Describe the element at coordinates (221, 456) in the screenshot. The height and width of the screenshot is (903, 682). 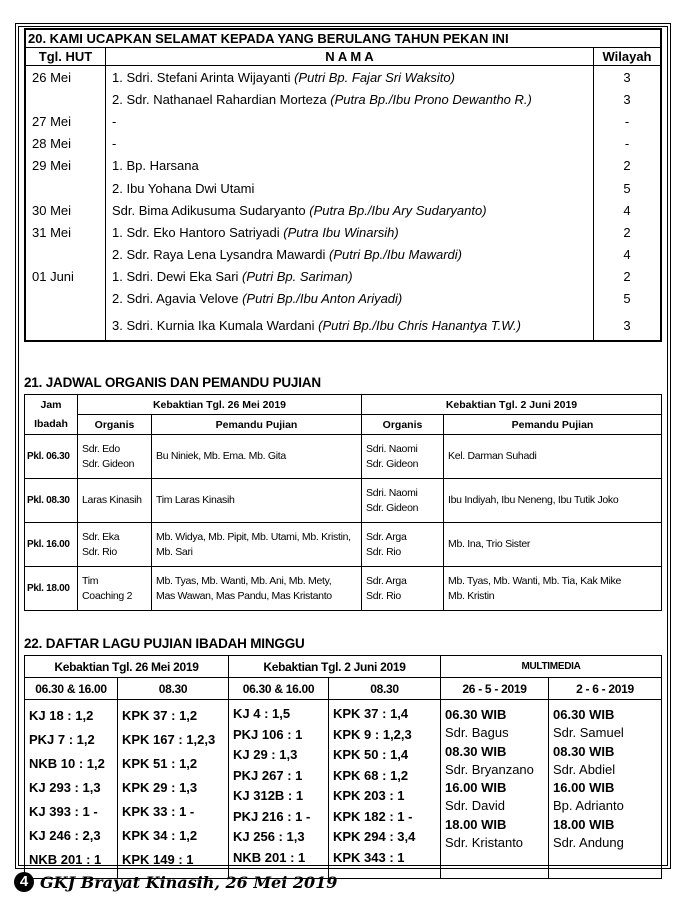
I see `cell-line: Bu Niniek, Mb. Ema. Mb. Gita` at that location.